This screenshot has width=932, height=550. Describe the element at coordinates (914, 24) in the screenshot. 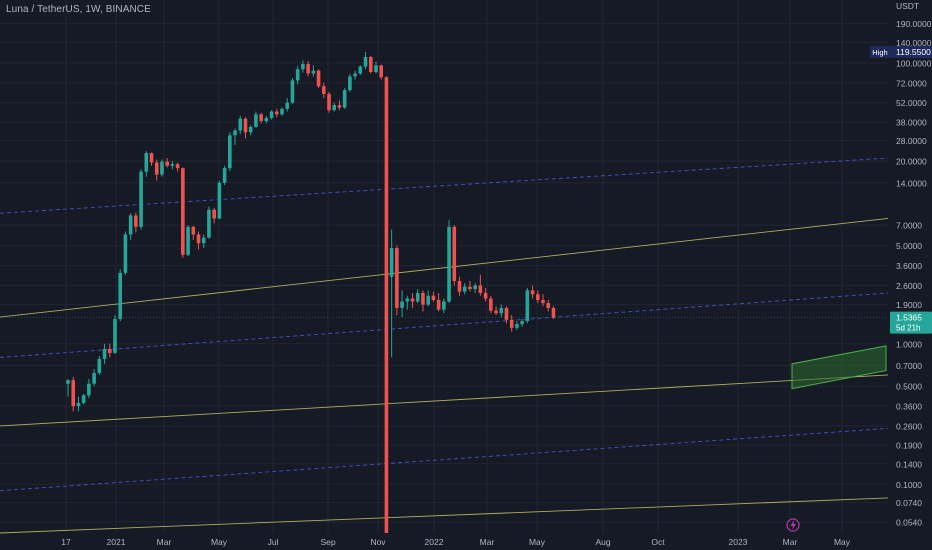

I see `price-tick-label: 190.0000` at that location.